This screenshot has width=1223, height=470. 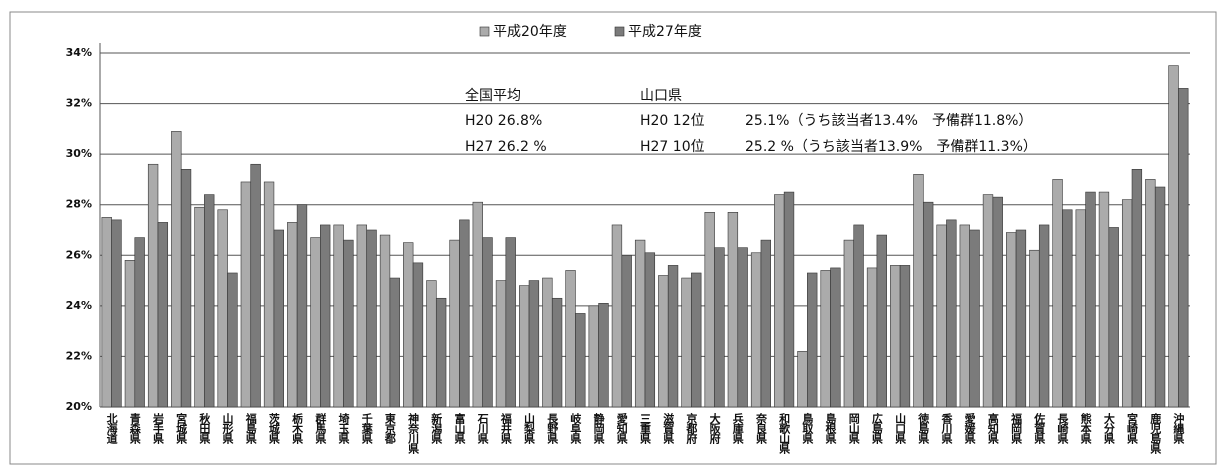 What do you see at coordinates (1132, 428) in the screenshot?
I see `x-tick-label: 宮崎県` at bounding box center [1132, 428].